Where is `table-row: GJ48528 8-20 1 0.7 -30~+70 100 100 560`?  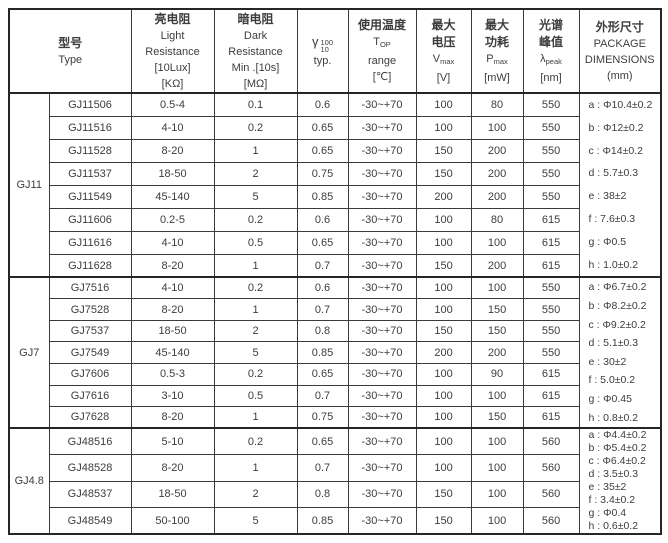
table-row: GJ48528 8-20 1 0.7 -30~+70 100 100 560 is located at coordinates (335, 468).